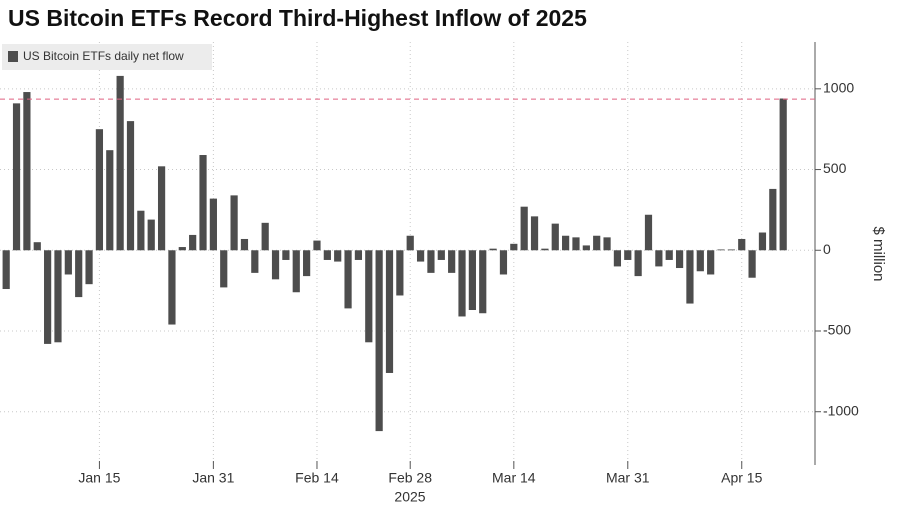  Describe the element at coordinates (99, 478) in the screenshot. I see `x-tick-label: Jan 15` at that location.